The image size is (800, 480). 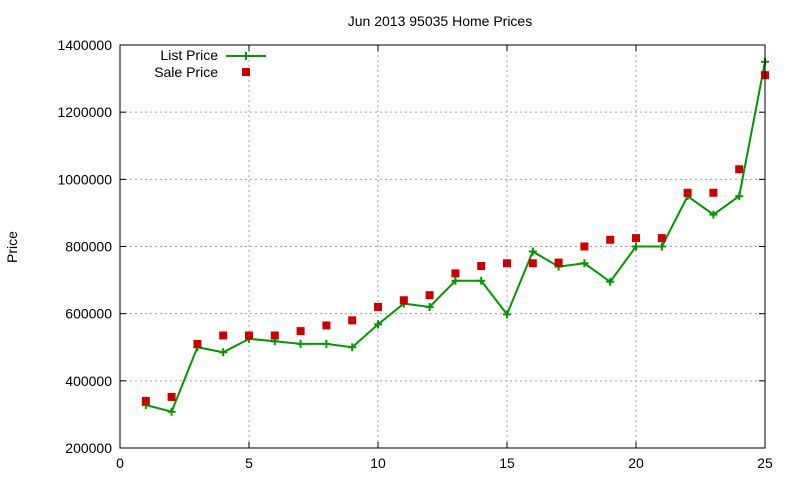 What do you see at coordinates (88, 448) in the screenshot?
I see `y-tick-label: 200000` at bounding box center [88, 448].